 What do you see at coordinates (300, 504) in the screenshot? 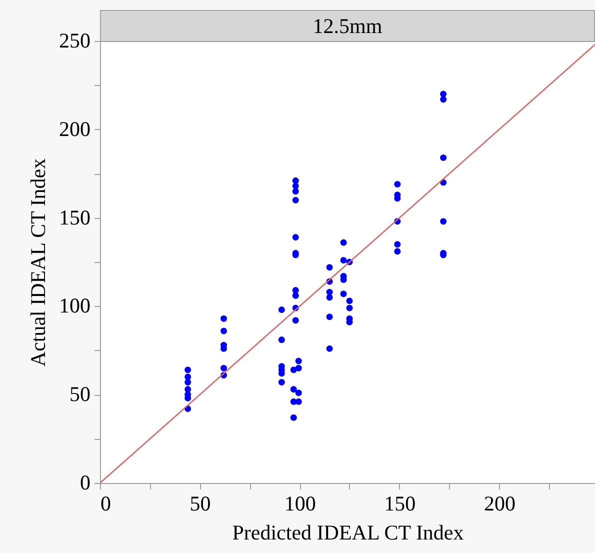
I see `x-tick-label: 100` at bounding box center [300, 504].